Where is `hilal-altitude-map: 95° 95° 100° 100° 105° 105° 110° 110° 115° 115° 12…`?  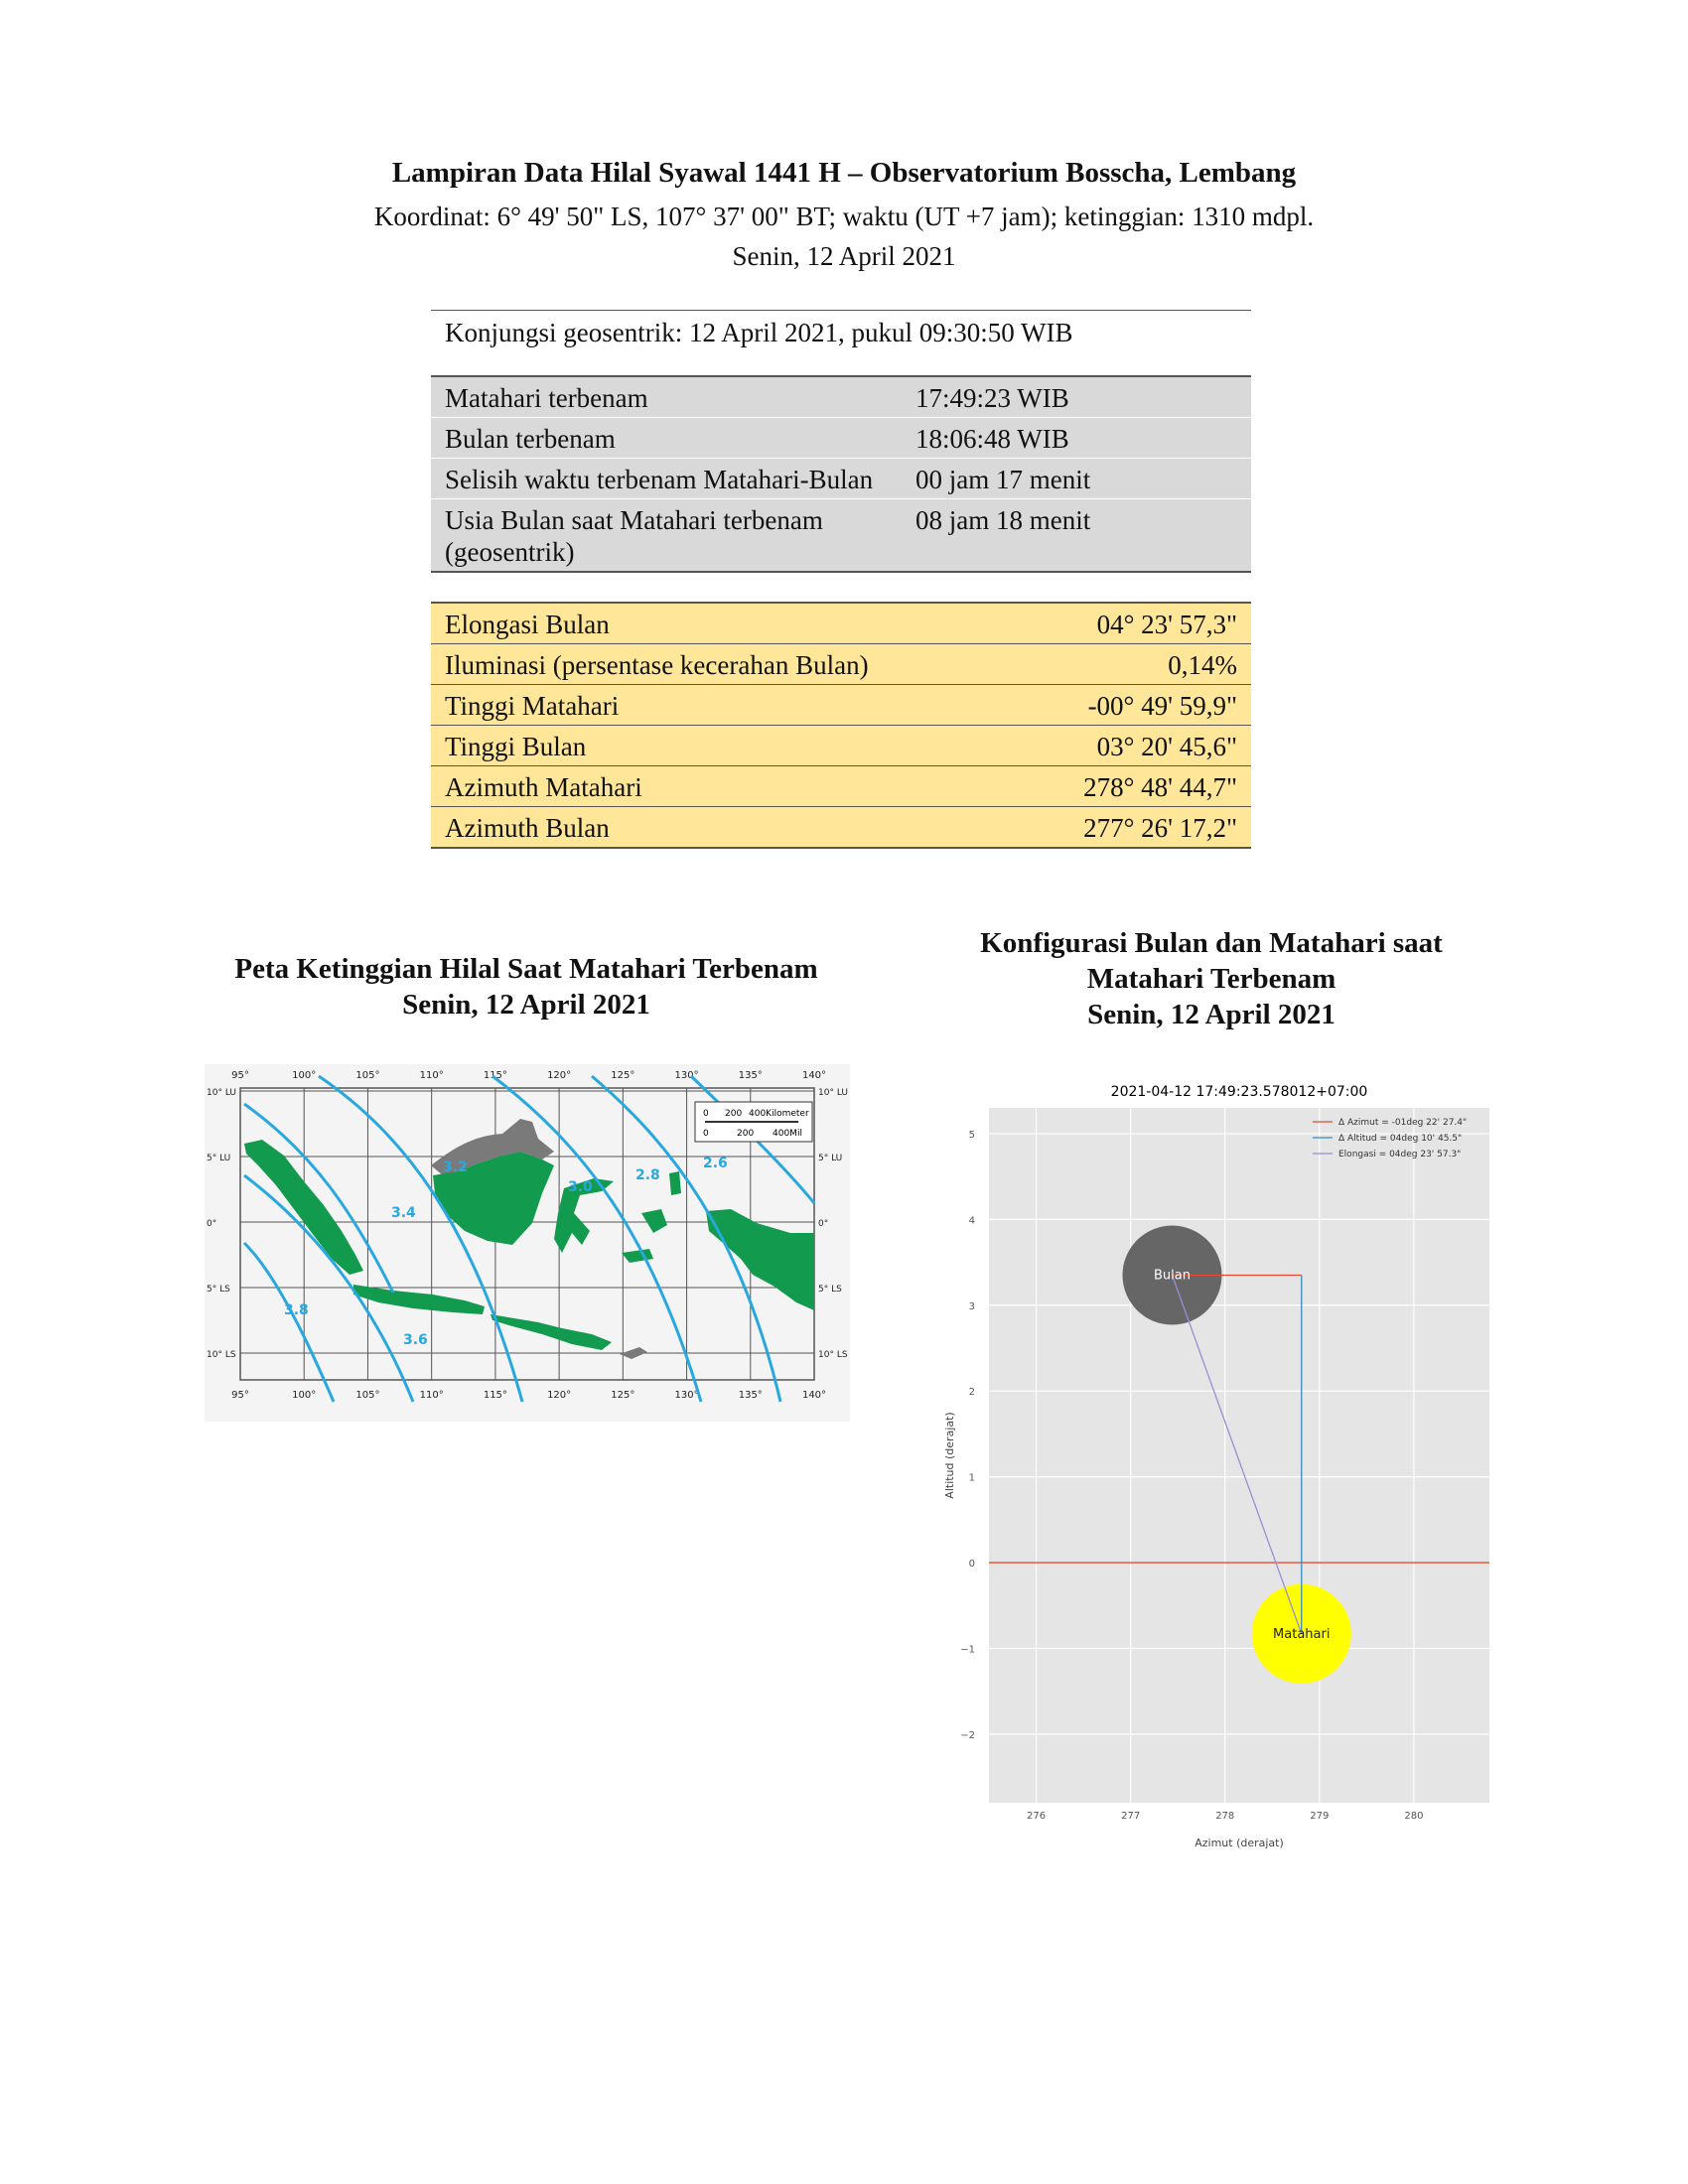 hilal-altitude-map: 95° 95° 100° 100° 105° 105° 110° 110° 115° 115° 12… is located at coordinates (527, 1243).